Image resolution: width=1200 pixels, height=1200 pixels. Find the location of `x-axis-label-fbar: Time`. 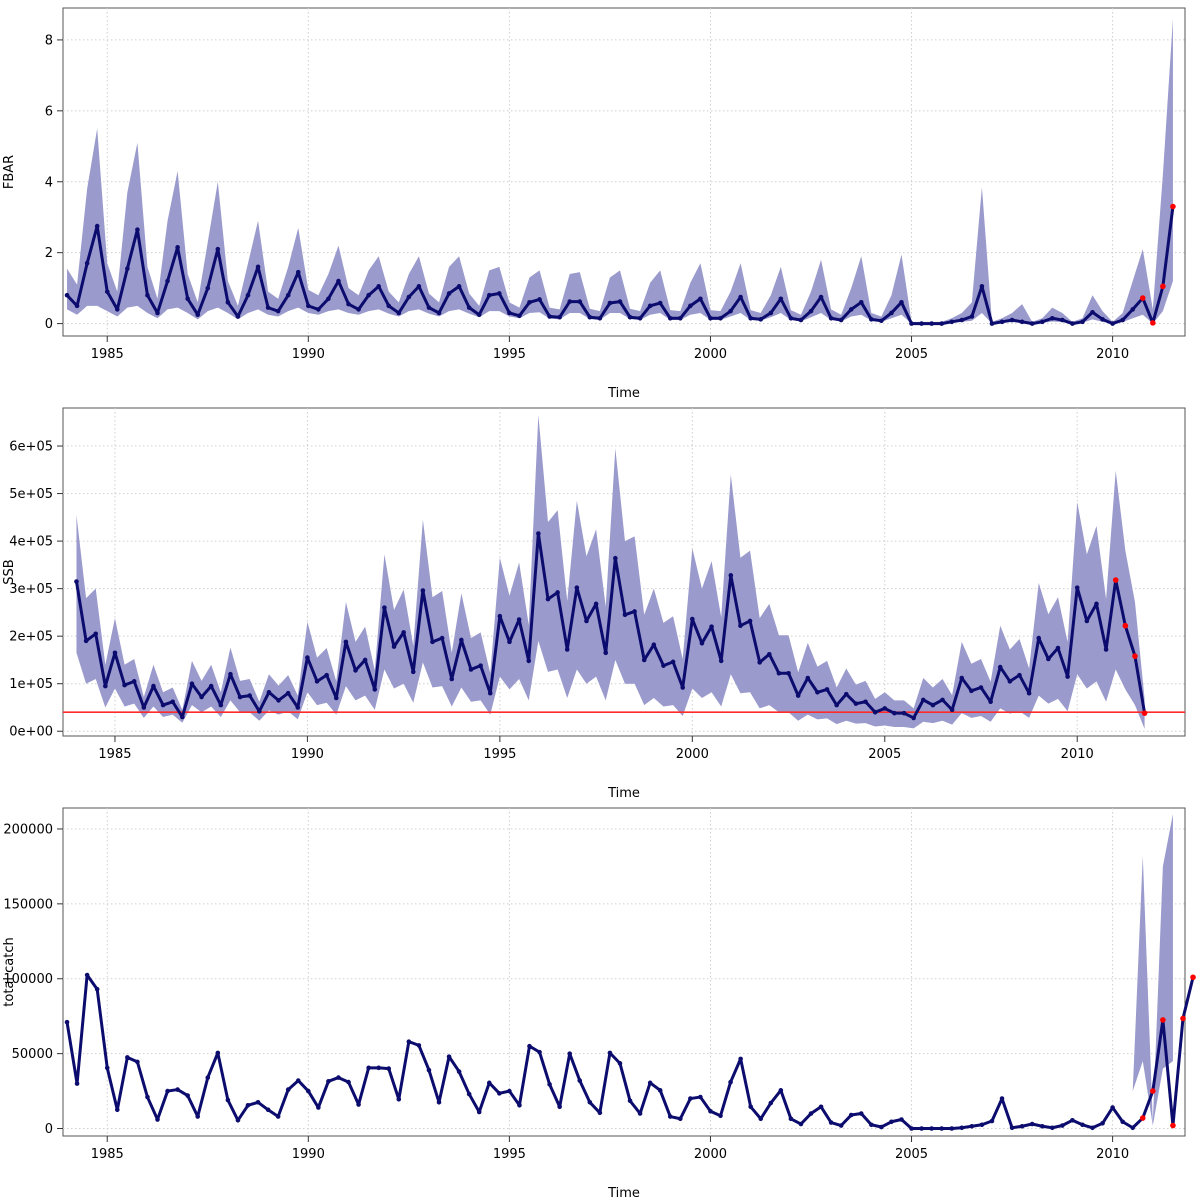

x-axis-label-fbar: Time is located at coordinates (623, 393).